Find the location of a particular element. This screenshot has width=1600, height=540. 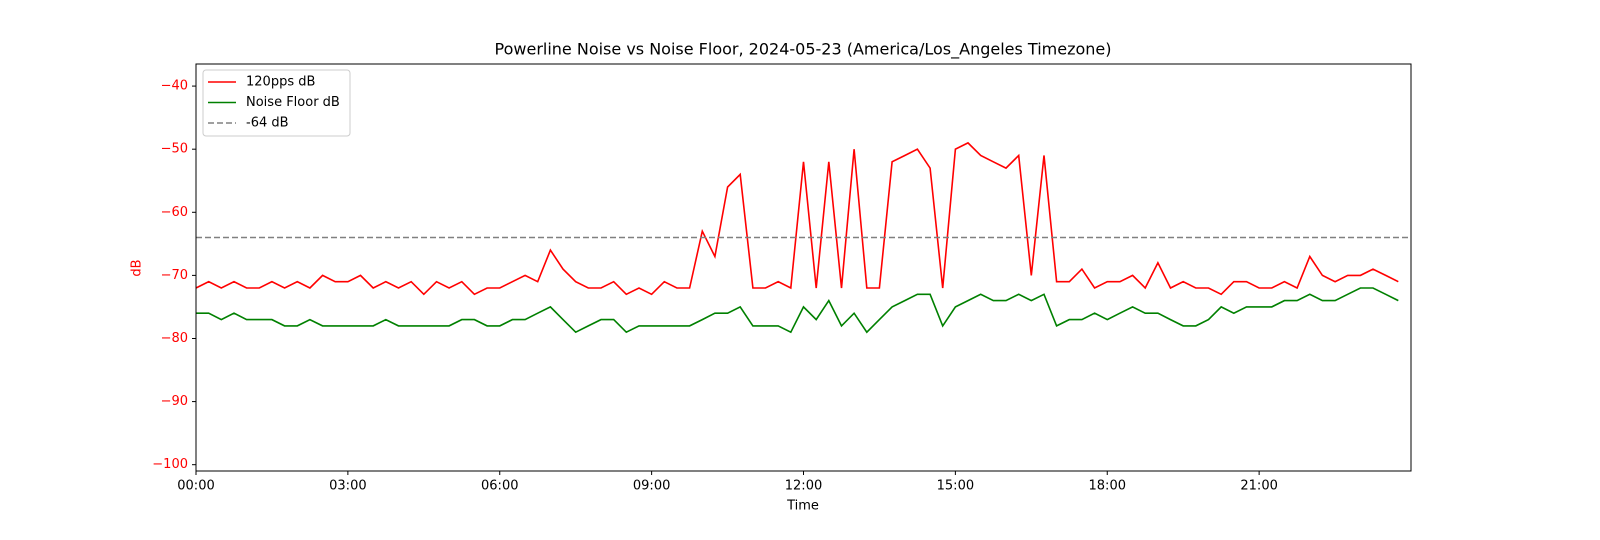

legend-label: Noise Floor dB is located at coordinates (293, 102).